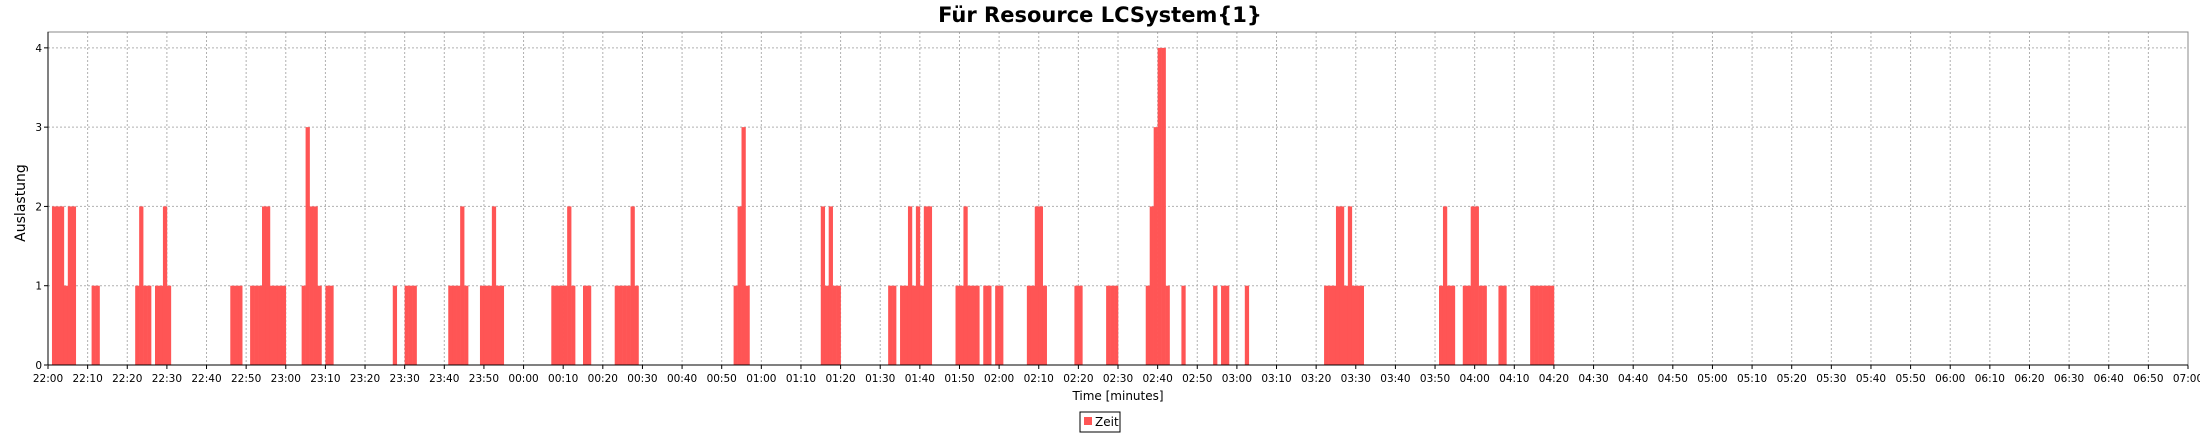 The height and width of the screenshot is (435, 2200). I want to click on x-tick-label: 22:00, so click(48, 379).